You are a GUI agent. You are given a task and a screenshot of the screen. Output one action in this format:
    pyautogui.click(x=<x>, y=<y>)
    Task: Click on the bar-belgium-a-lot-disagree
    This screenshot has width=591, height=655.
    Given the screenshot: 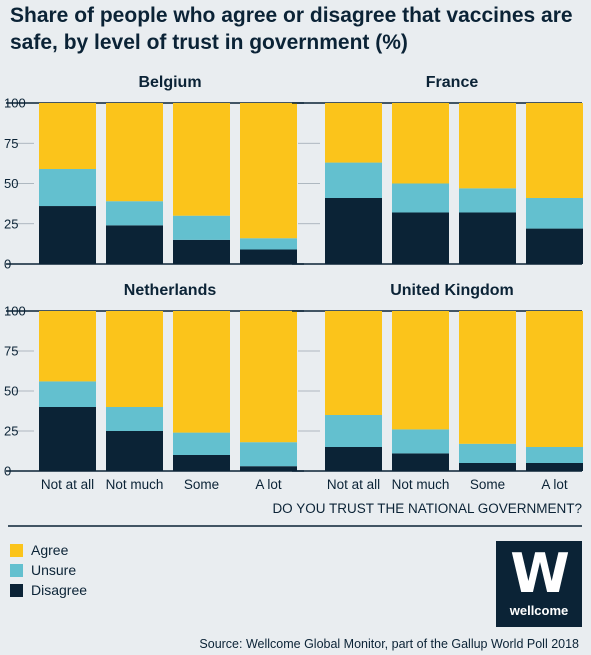 What is the action you would take?
    pyautogui.click(x=268, y=256)
    